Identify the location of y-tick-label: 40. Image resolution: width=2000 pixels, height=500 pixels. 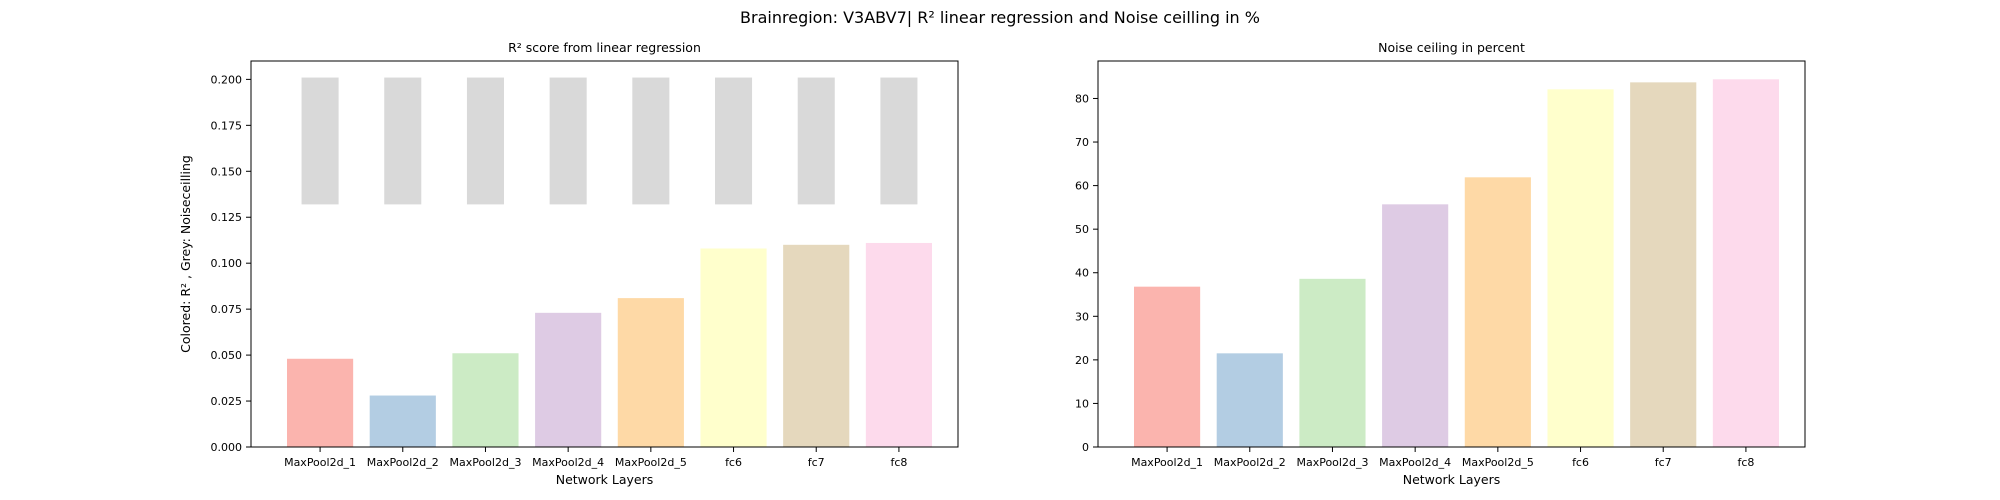
(1082, 273).